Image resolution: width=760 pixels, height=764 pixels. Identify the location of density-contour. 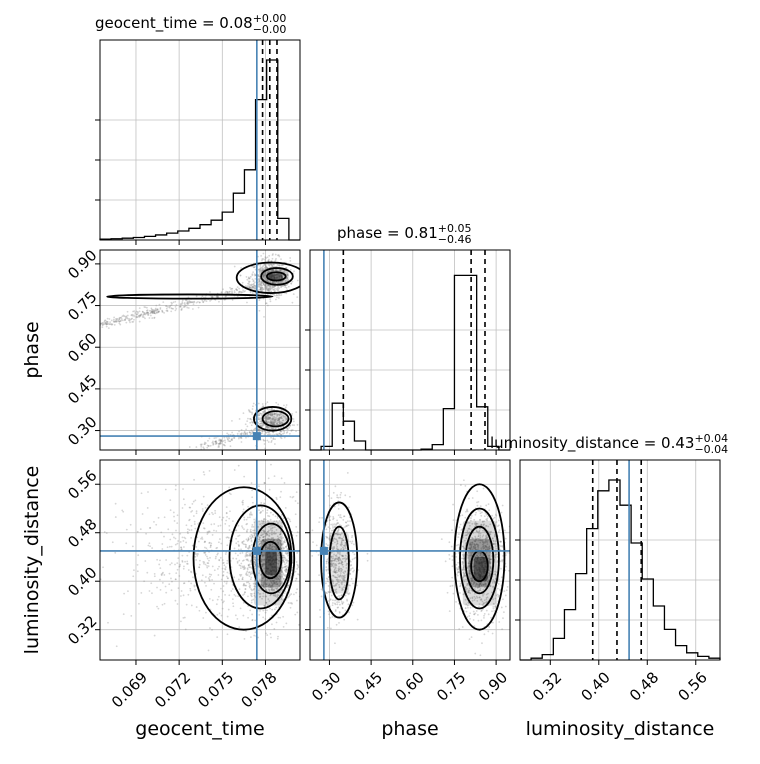
(189, 296).